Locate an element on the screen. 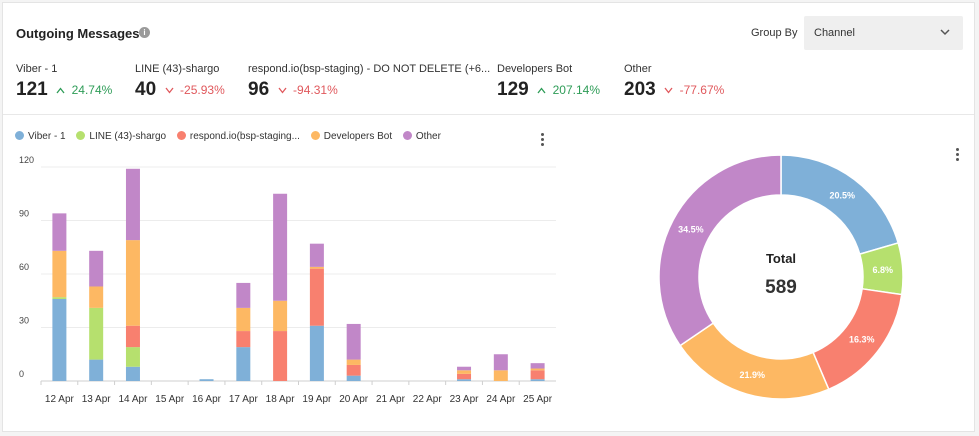 This screenshot has height=436, width=979. legend-item: Viber - 1 is located at coordinates (40, 136).